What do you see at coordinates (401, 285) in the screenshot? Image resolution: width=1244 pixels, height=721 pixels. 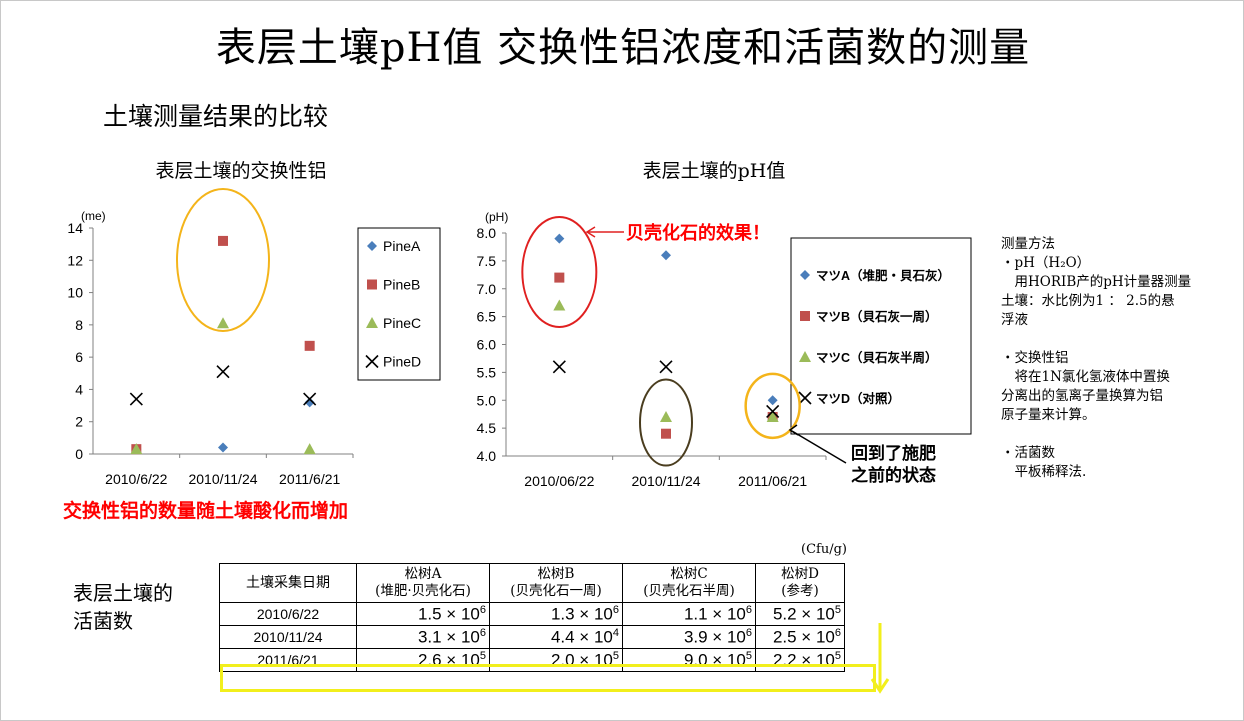 I see `legend-label: PineB` at bounding box center [401, 285].